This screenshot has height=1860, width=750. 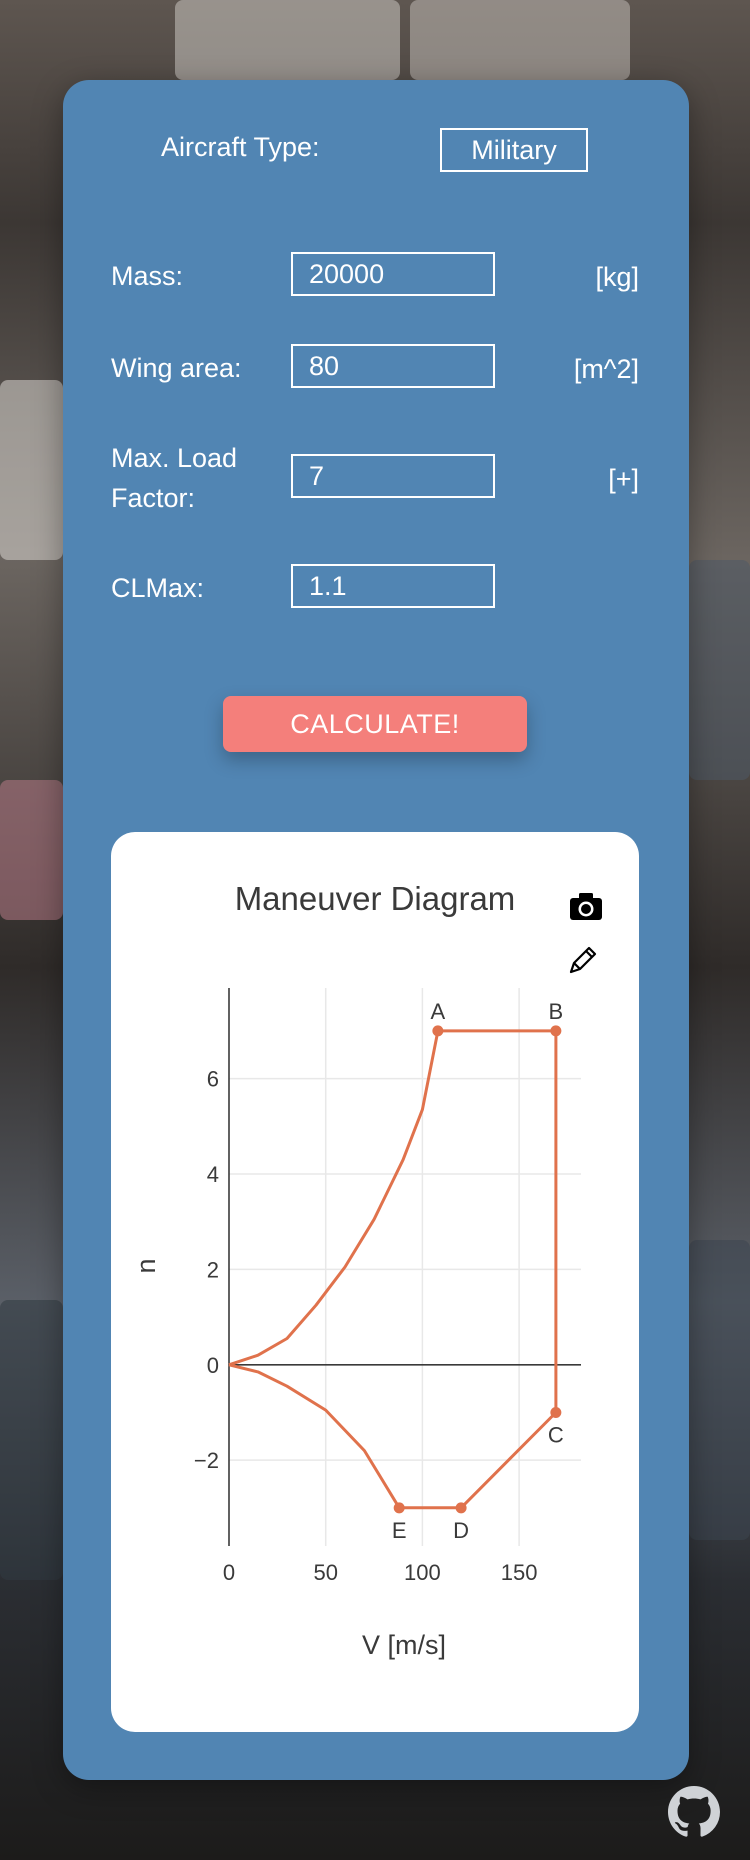 What do you see at coordinates (147, 276) in the screenshot?
I see `mass-label: Mass:` at bounding box center [147, 276].